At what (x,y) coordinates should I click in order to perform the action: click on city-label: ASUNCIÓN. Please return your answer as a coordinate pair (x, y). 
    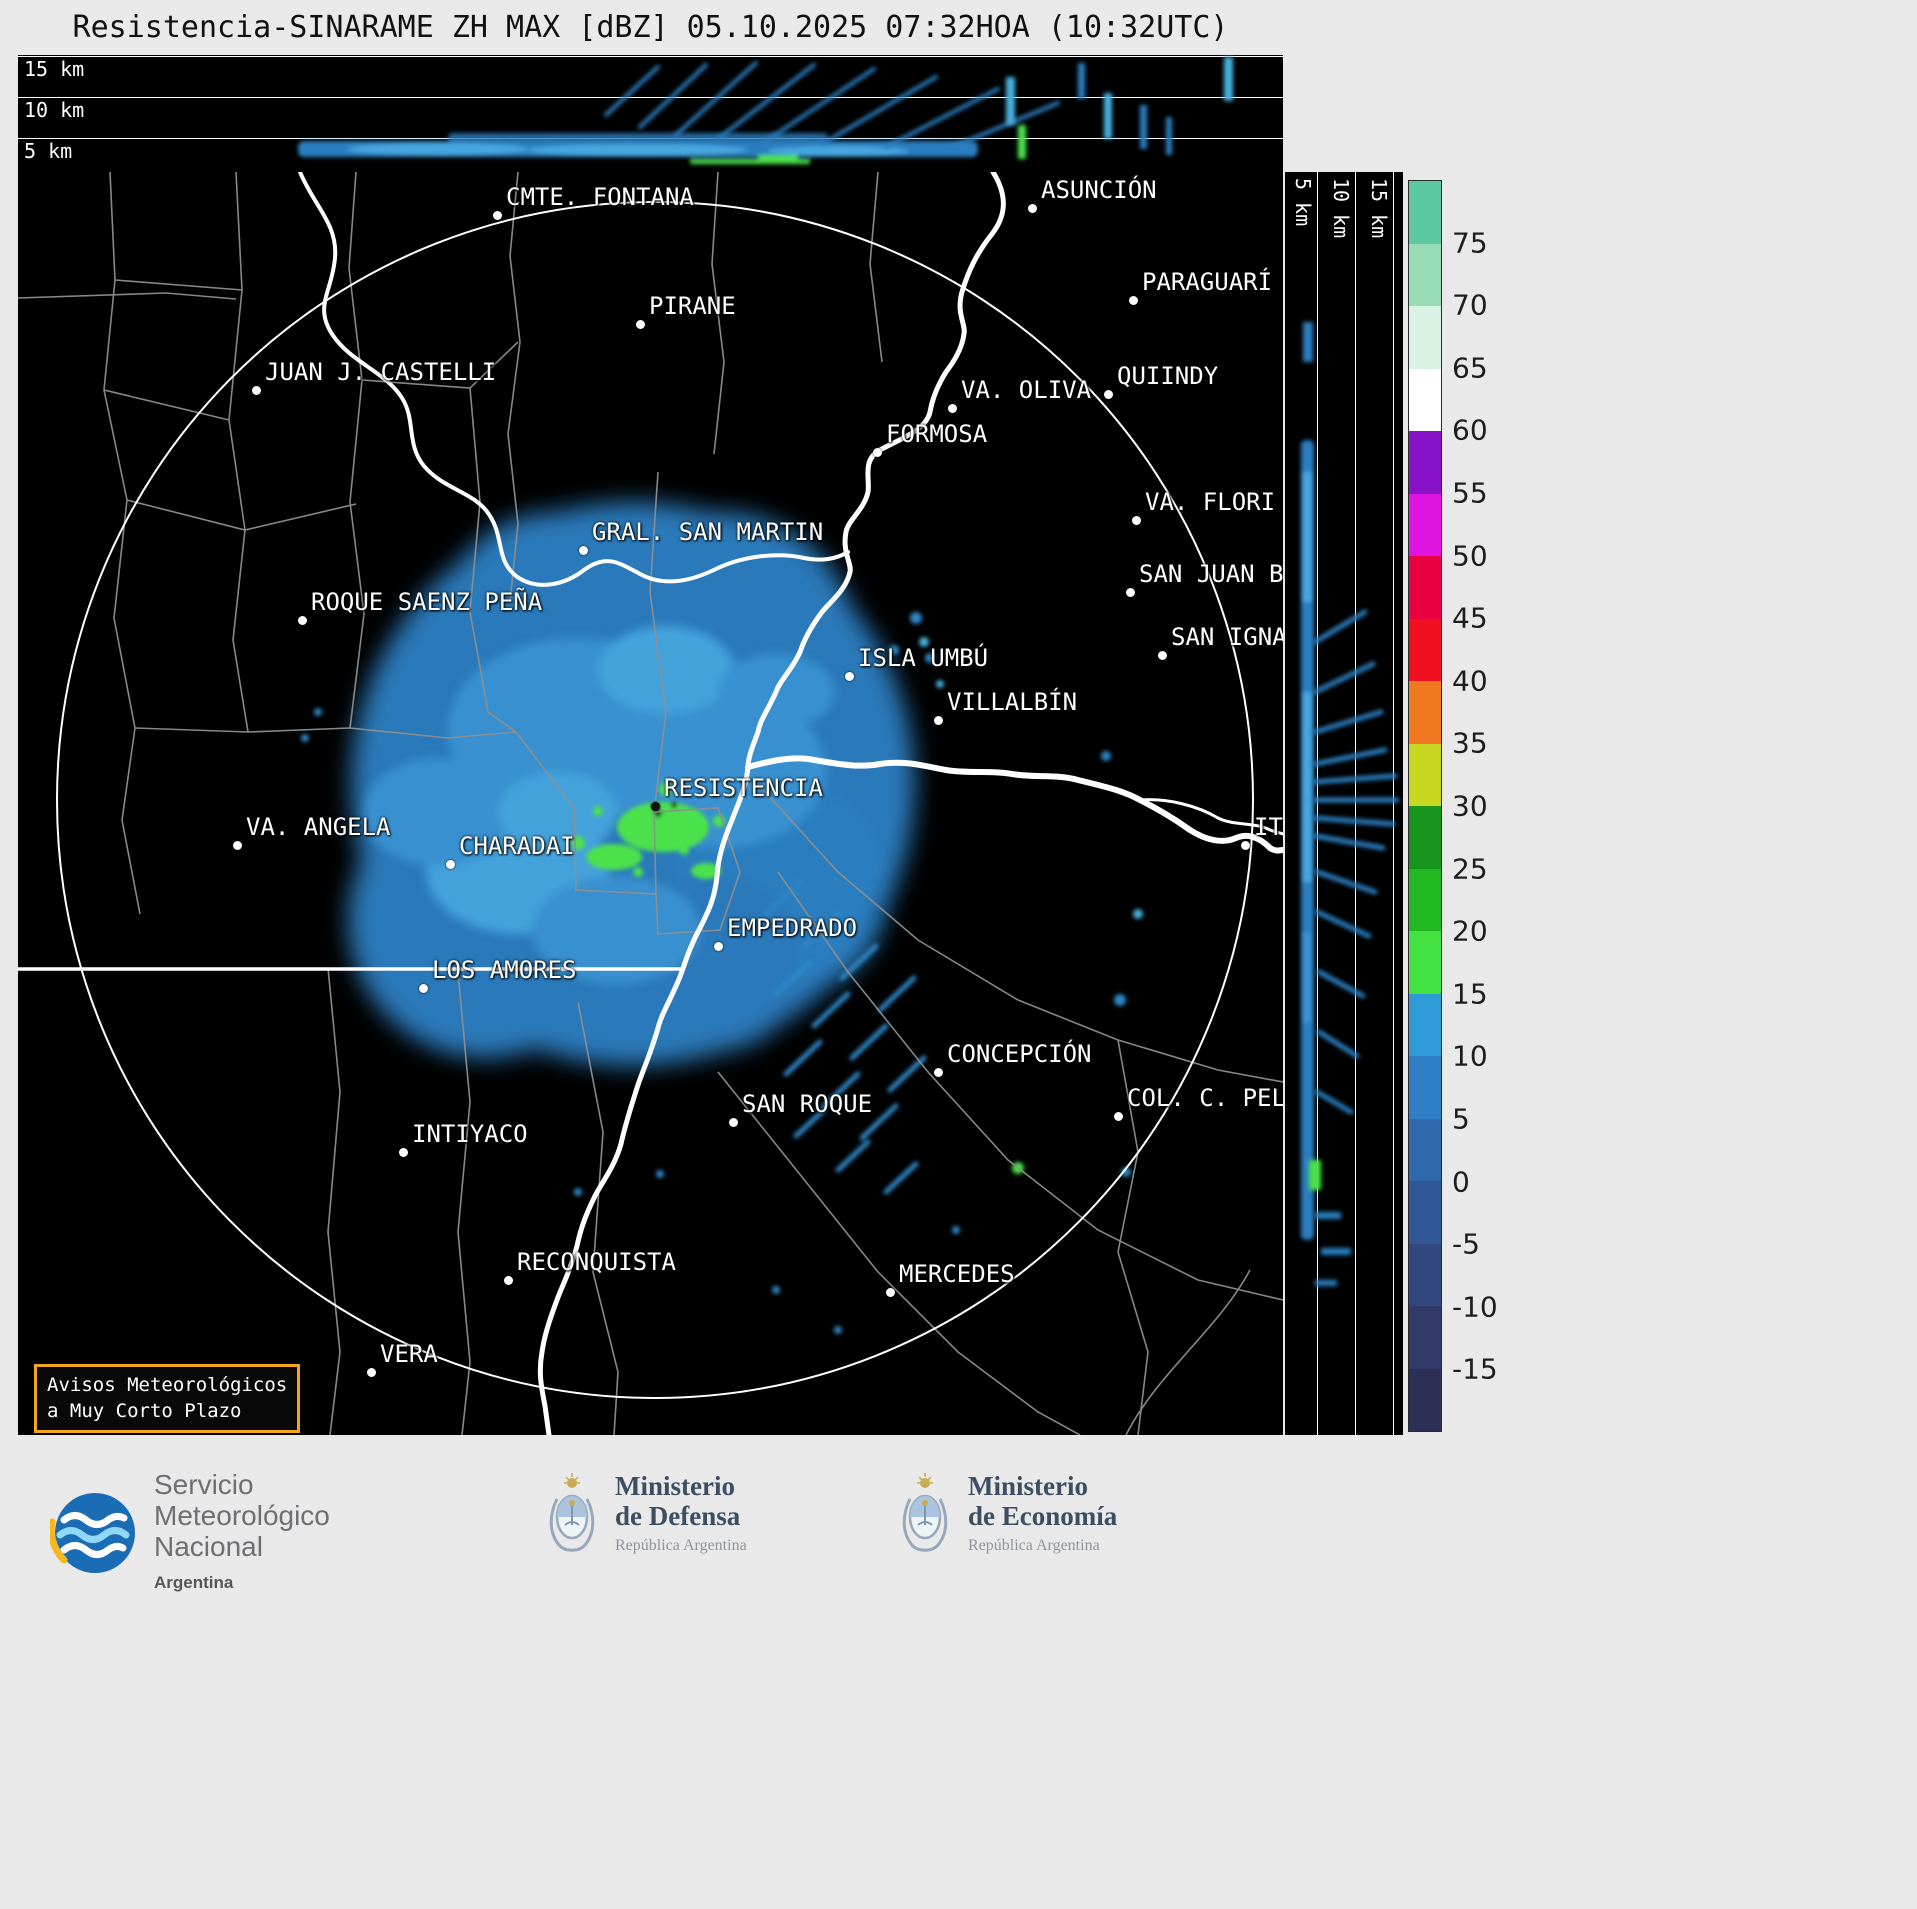
    Looking at the image, I should click on (1099, 190).